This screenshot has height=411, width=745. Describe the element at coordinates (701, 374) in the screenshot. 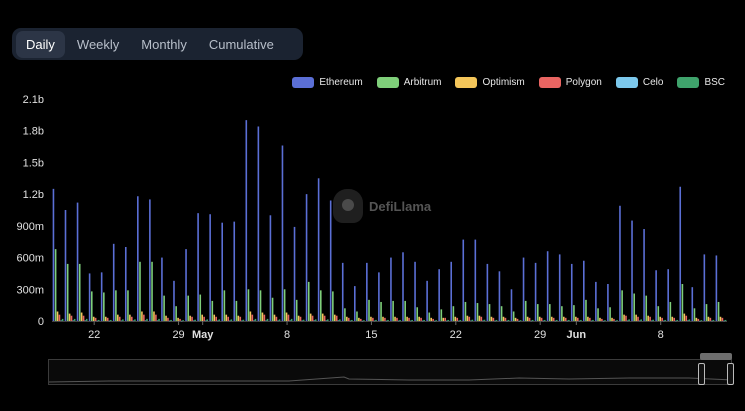

I see `zoom-handle-left` at that location.